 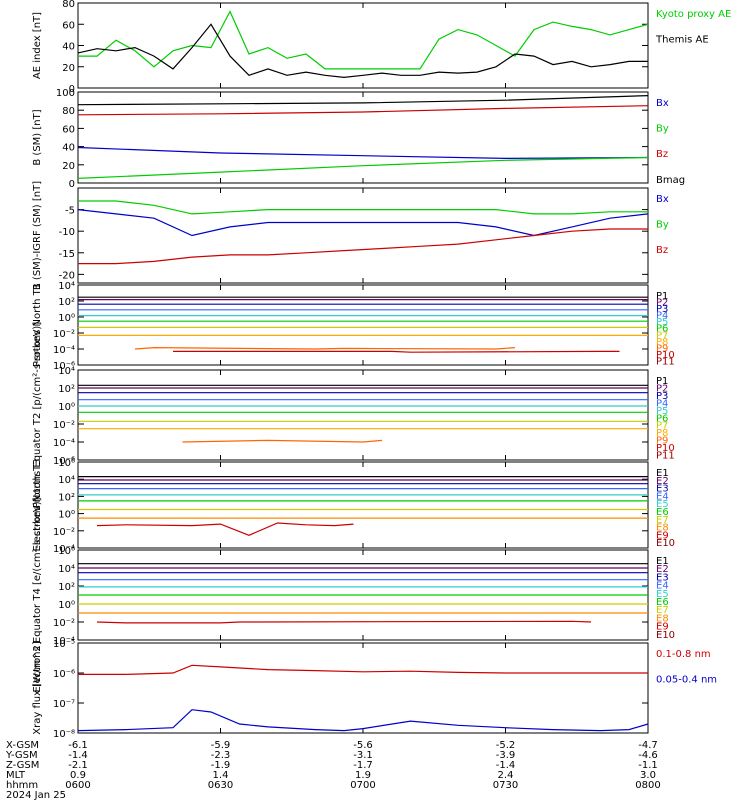 I want to click on legend-p11: P11, so click(x=665, y=456).